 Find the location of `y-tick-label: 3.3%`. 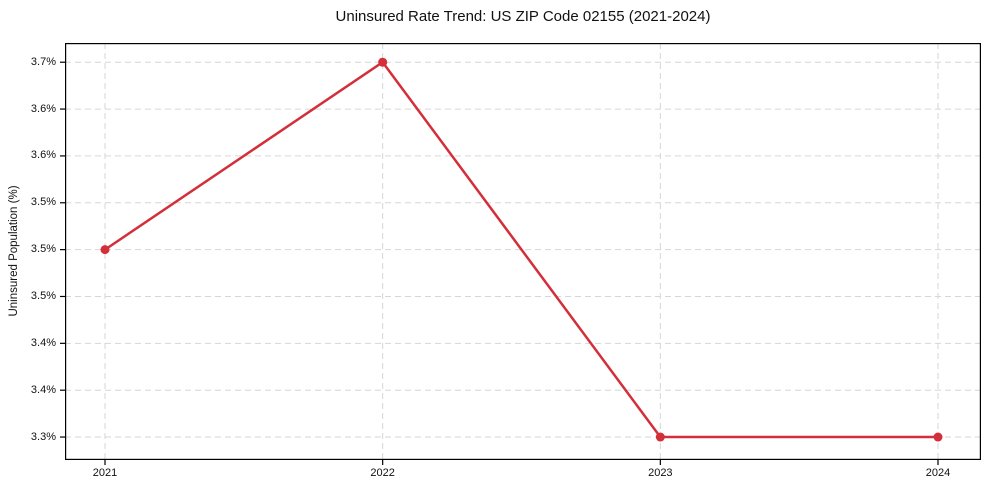

y-tick-label: 3.3% is located at coordinates (43, 436).